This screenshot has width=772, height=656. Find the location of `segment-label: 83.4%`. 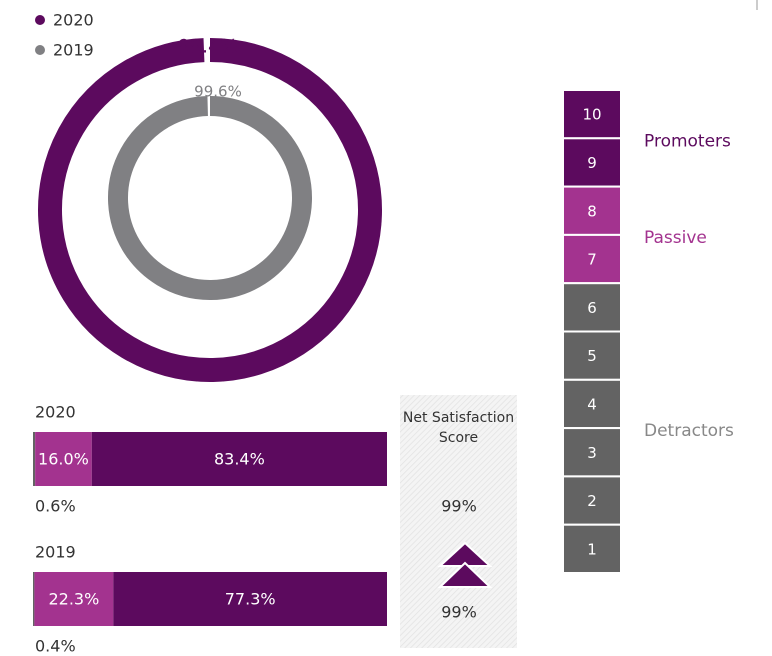

segment-label: 83.4% is located at coordinates (239, 459).